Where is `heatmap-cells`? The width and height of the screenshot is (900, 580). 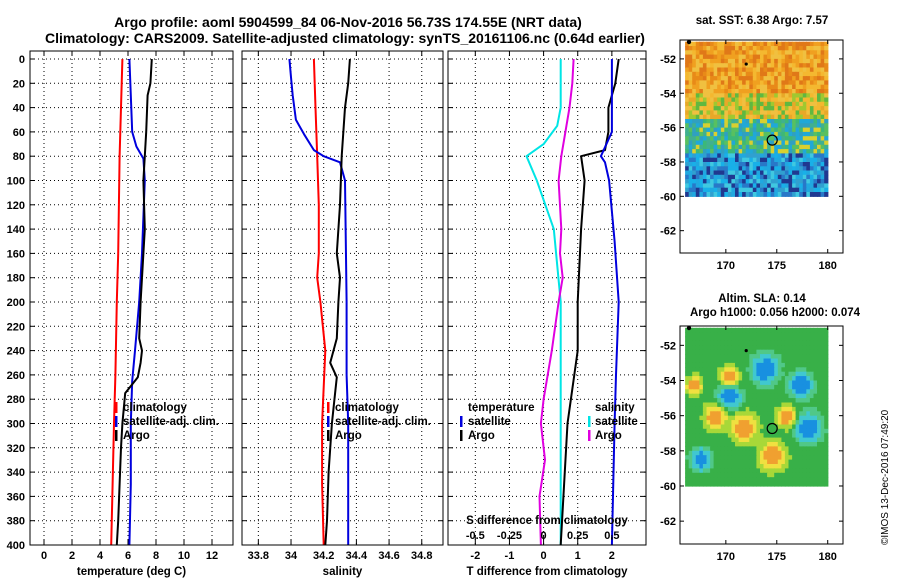
heatmap-cells is located at coordinates (757, 119).